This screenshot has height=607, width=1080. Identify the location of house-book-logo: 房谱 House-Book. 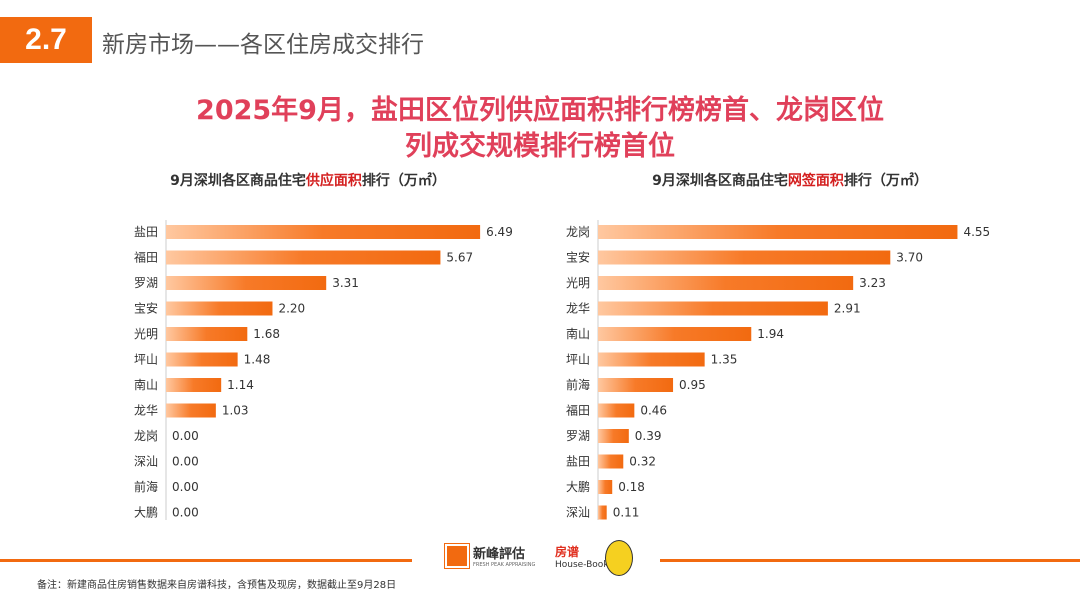
(582, 556).